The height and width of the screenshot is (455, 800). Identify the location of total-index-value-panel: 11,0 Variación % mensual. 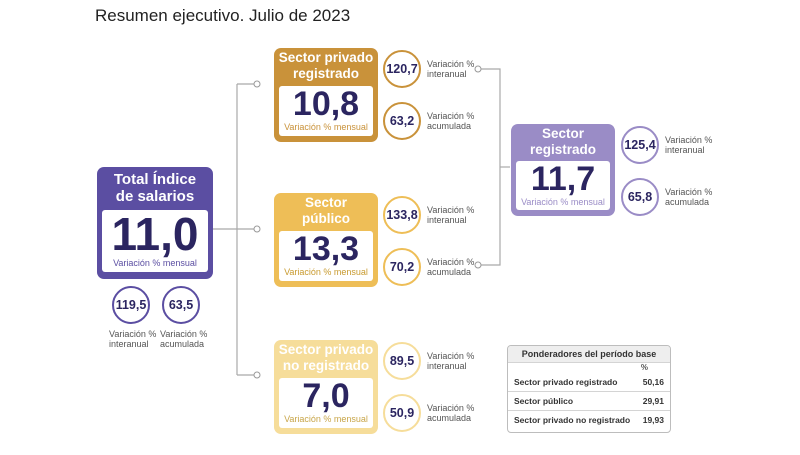
(155, 241).